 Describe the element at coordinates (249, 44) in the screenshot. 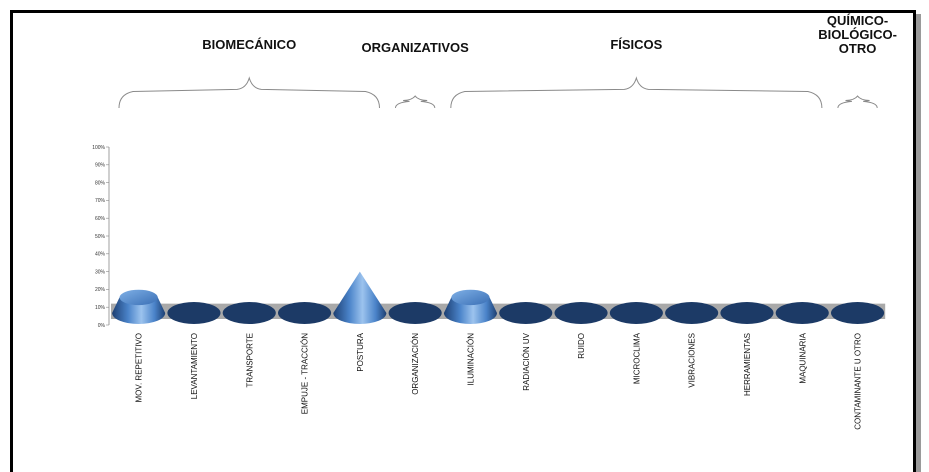

I see `group-label: BIOMECÁNICO` at that location.